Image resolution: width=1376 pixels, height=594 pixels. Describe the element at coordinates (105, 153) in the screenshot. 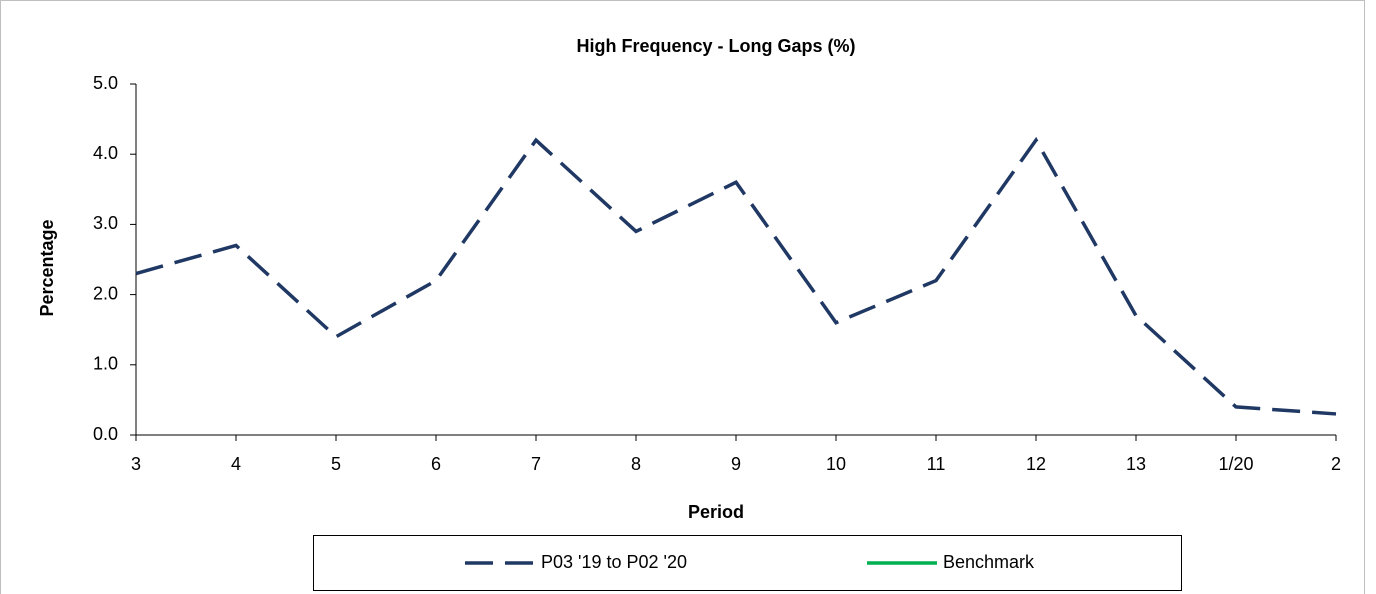

I see `y-tick-label: 4.0` at that location.